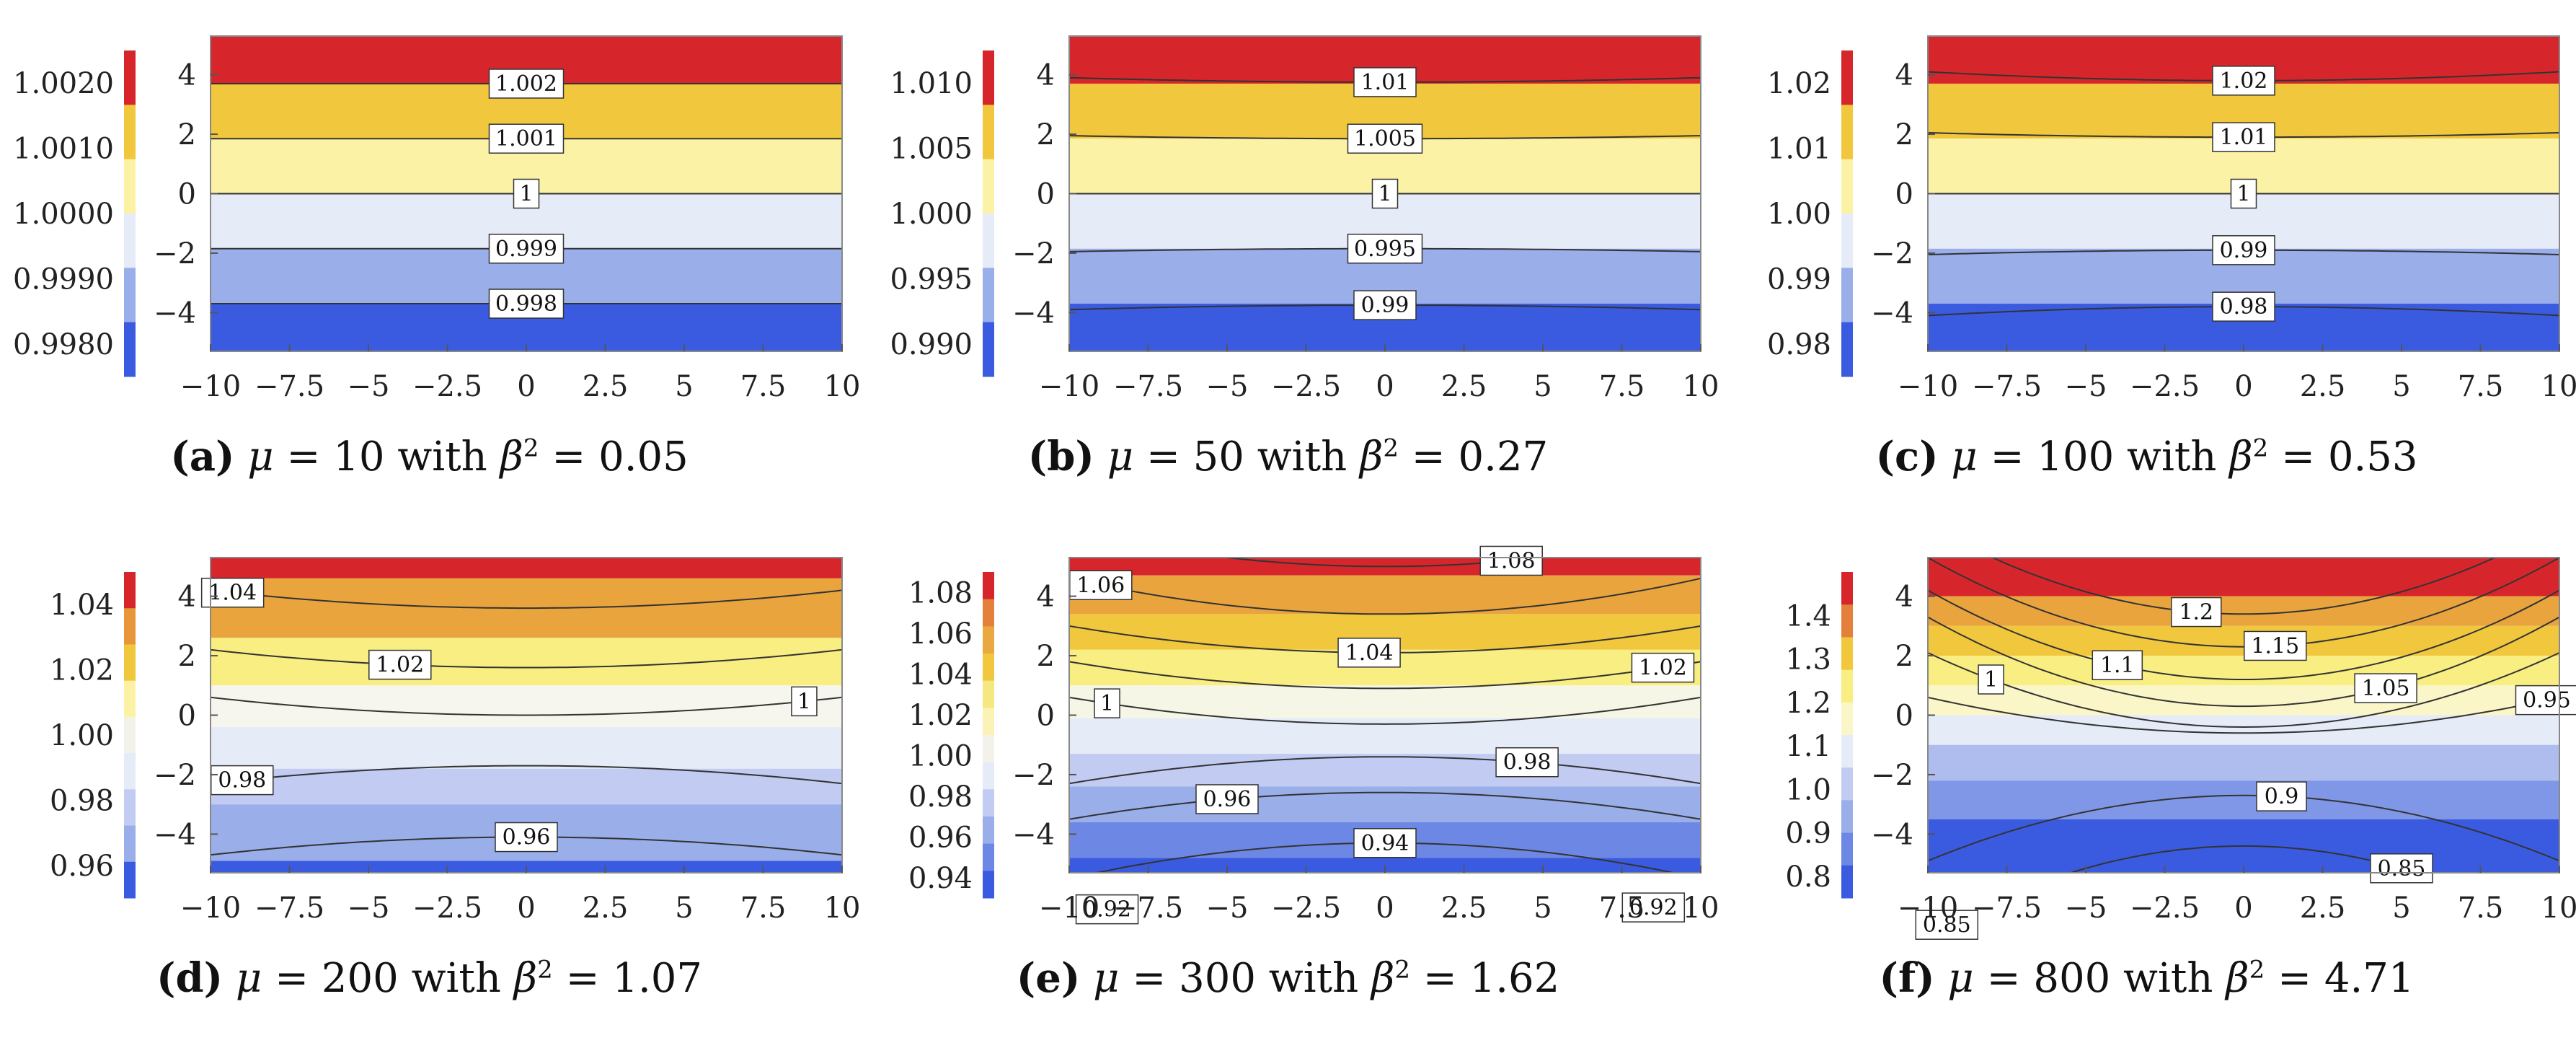 This screenshot has height=1043, width=2576. What do you see at coordinates (82, 735) in the screenshot?
I see `colorbar-tick-label: 1.00` at bounding box center [82, 735].